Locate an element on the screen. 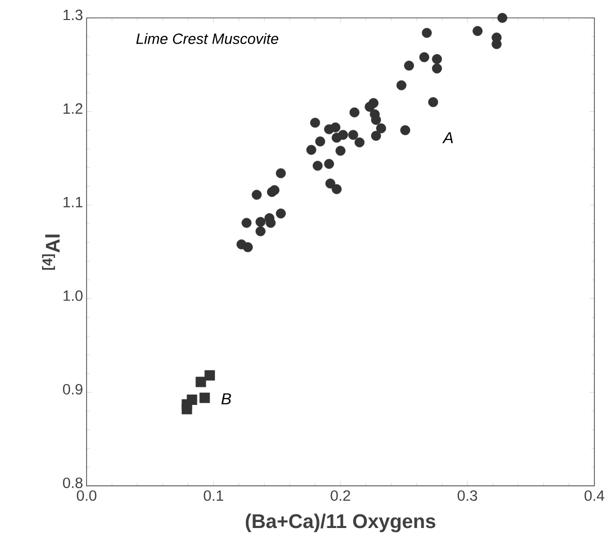 This screenshot has width=608, height=550. x-tick-label: 0.4 is located at coordinates (594, 496).